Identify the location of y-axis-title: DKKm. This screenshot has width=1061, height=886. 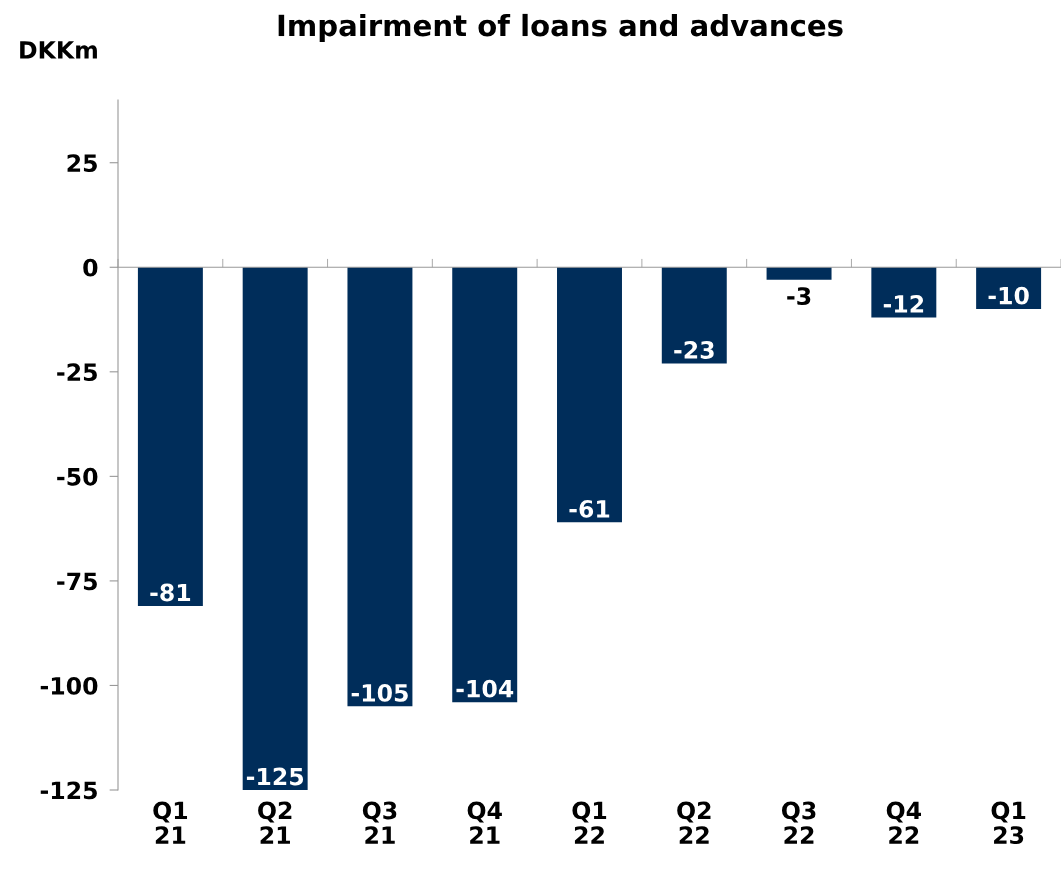
(58, 50).